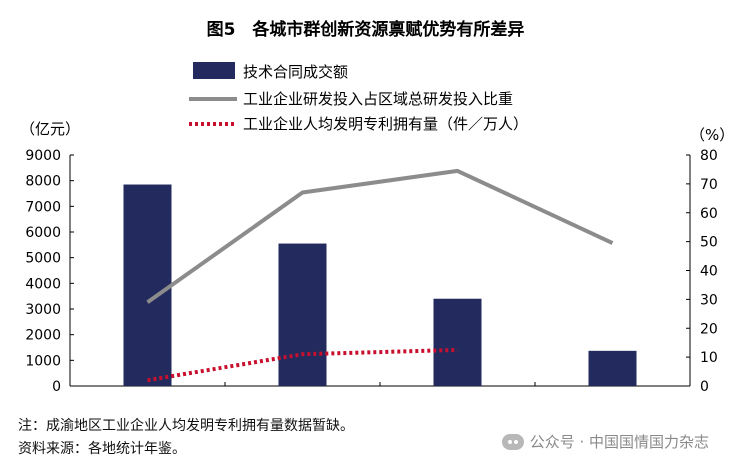  What do you see at coordinates (619, 442) in the screenshot?
I see `watermark-text: 公众号 · 中国国情国力杂志` at bounding box center [619, 442].